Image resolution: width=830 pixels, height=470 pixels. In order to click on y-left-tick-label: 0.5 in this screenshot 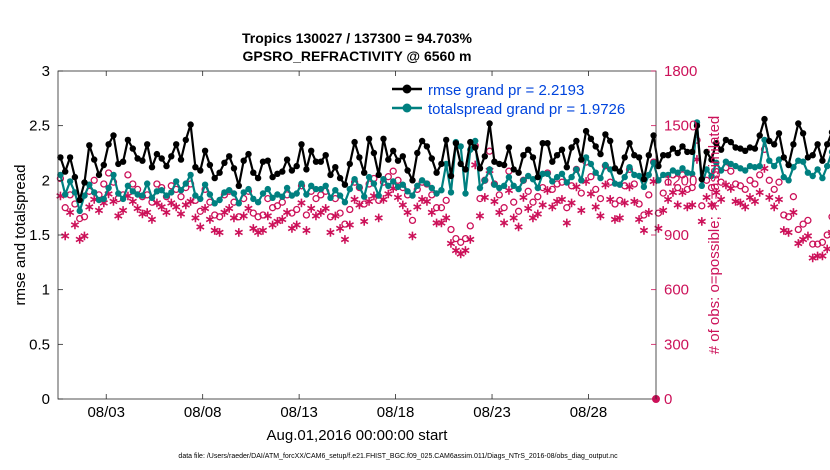, I will do `click(39, 344)`.